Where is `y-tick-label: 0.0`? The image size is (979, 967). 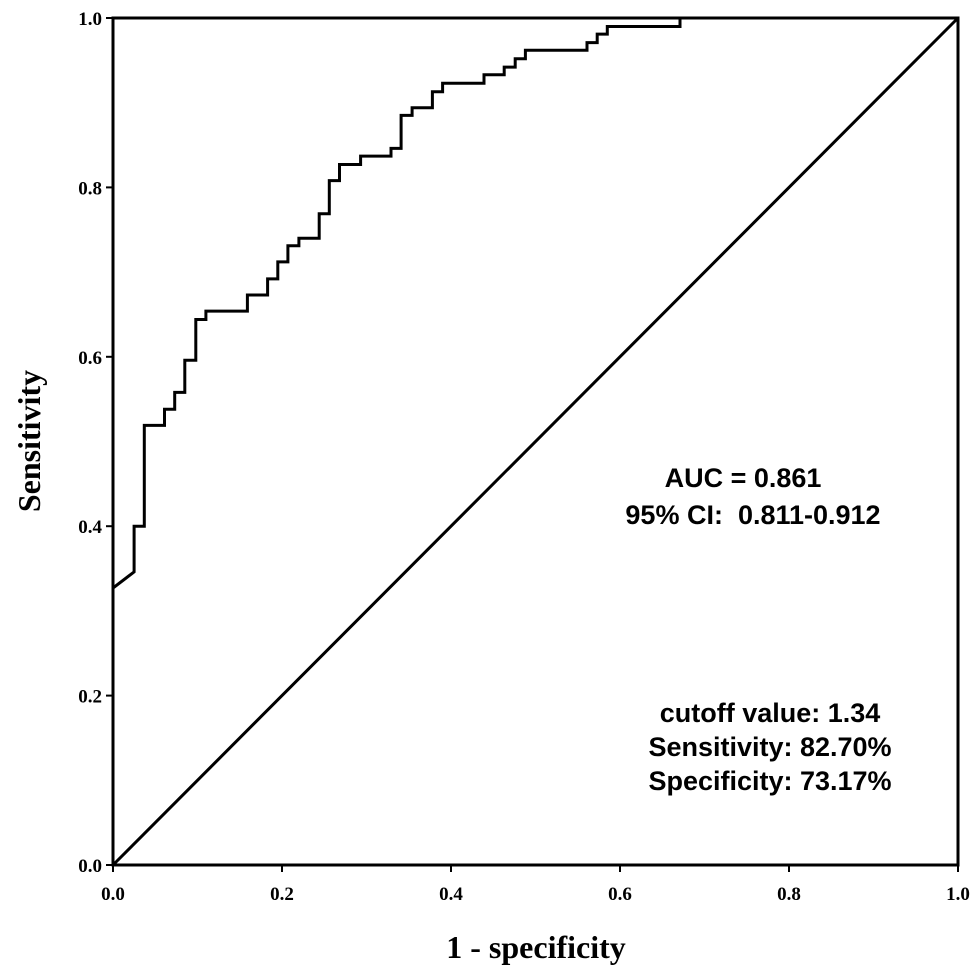
y-tick-label: 0.0 is located at coordinates (90, 866).